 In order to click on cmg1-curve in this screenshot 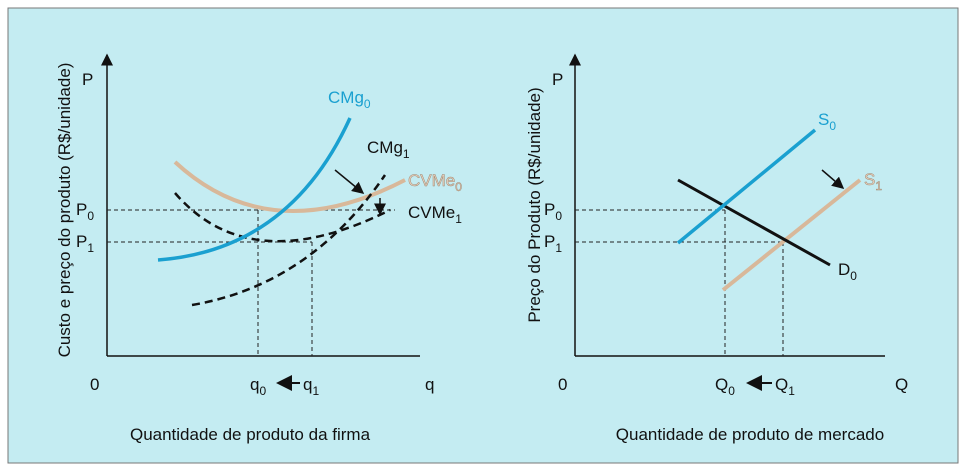, I will do `click(289, 240)`.